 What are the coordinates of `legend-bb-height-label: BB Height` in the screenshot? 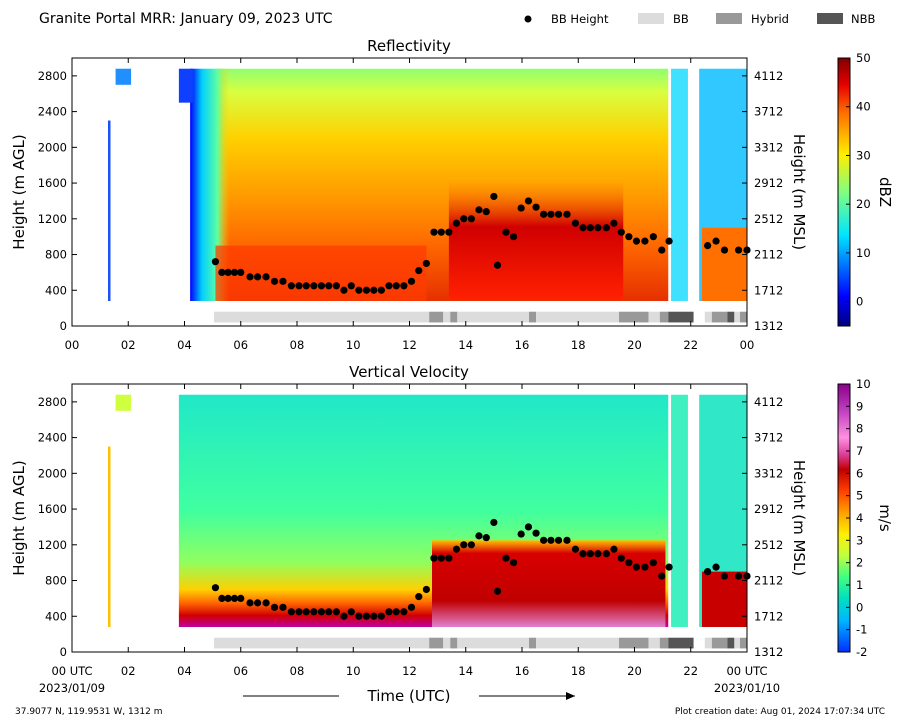 It's located at (580, 19).